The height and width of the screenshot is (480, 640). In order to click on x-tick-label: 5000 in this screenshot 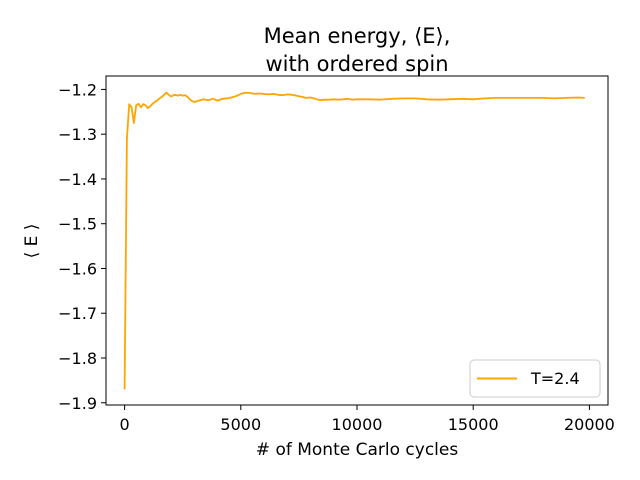, I will do `click(240, 424)`.